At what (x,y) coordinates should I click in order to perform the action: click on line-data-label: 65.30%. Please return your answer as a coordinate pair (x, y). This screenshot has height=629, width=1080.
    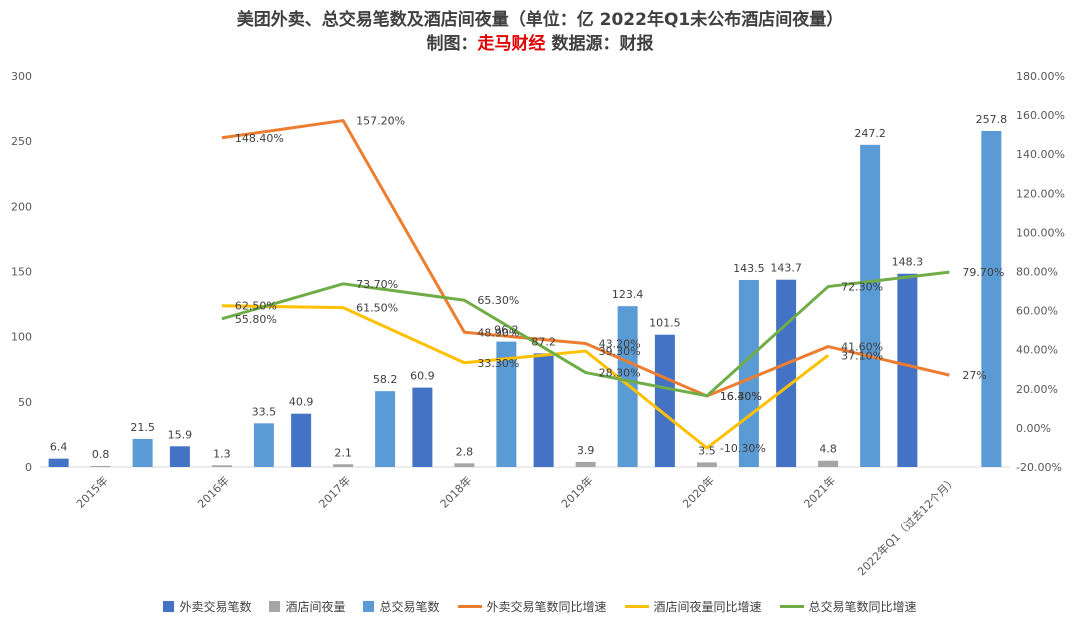
    Looking at the image, I should click on (498, 300).